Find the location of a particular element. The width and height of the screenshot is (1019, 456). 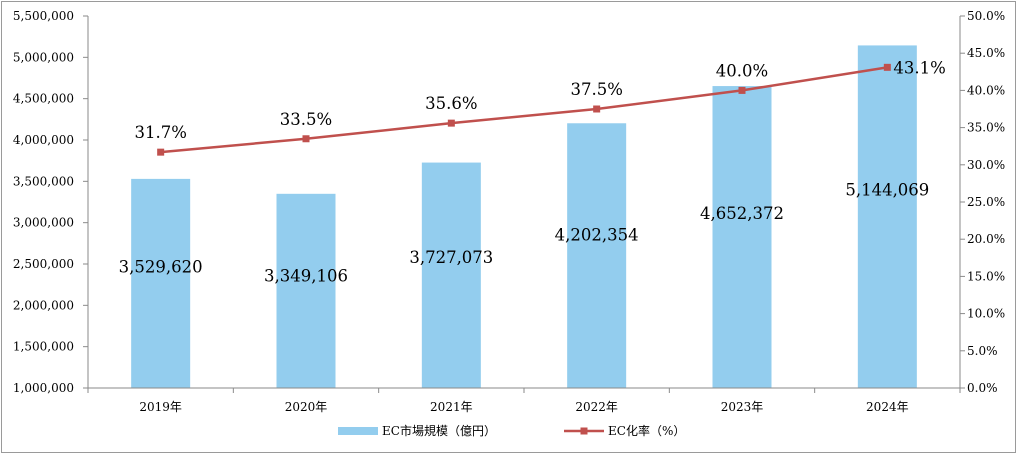

legend: EC市場規模（億円） EC化率（%） is located at coordinates (511, 430).